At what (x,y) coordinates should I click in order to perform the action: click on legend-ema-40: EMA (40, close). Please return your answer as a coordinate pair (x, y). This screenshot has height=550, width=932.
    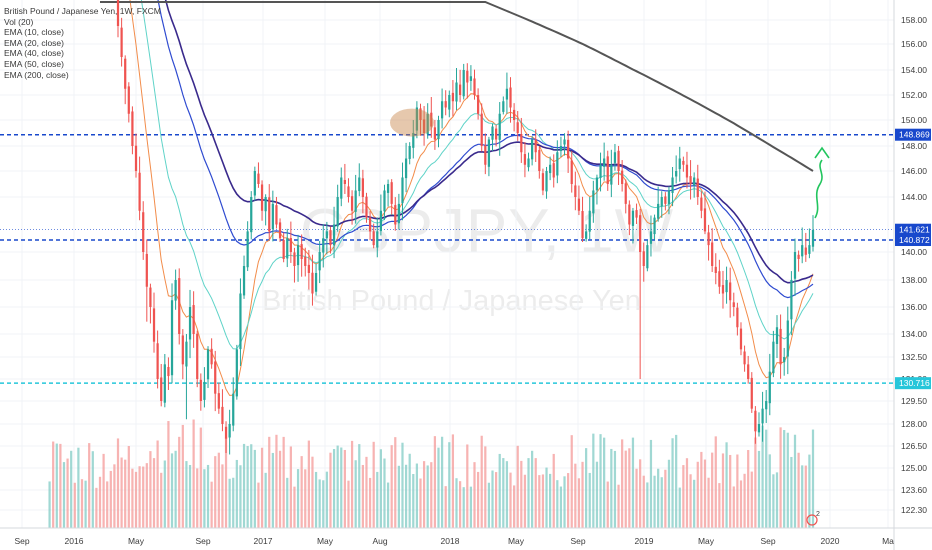
    Looking at the image, I should click on (34, 53).